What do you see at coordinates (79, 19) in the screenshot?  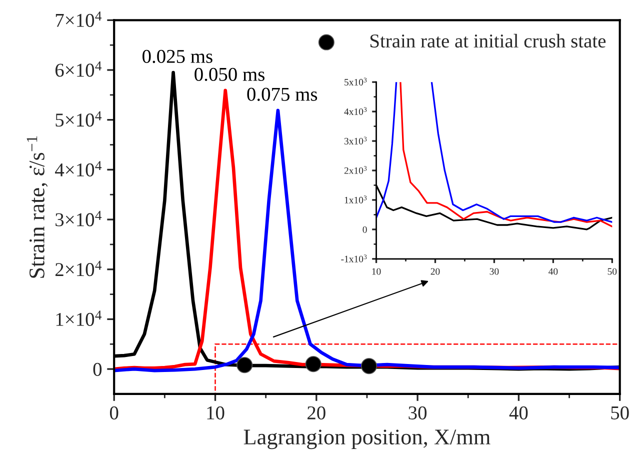 I see `y-tick-label: 7×10$^{4}$` at bounding box center [79, 19].